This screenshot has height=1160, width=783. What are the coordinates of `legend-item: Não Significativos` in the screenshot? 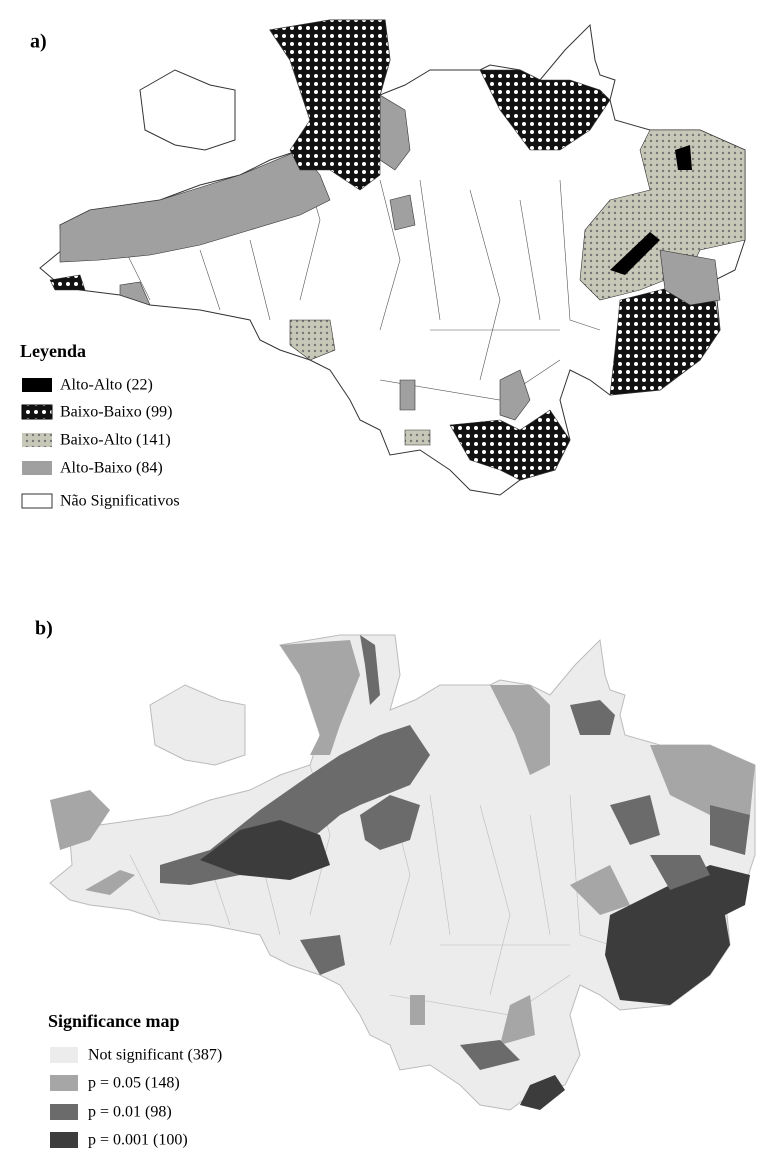 It's located at (120, 501).